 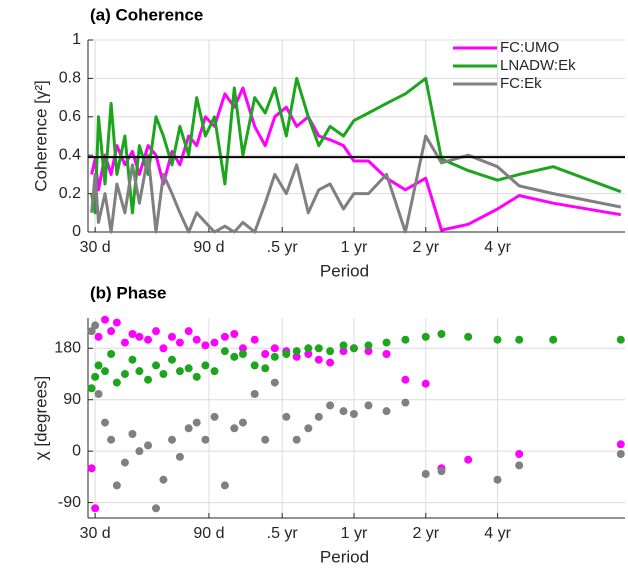 What do you see at coordinates (70, 116) in the screenshot?
I see `y-tick-label: 0.6` at bounding box center [70, 116].